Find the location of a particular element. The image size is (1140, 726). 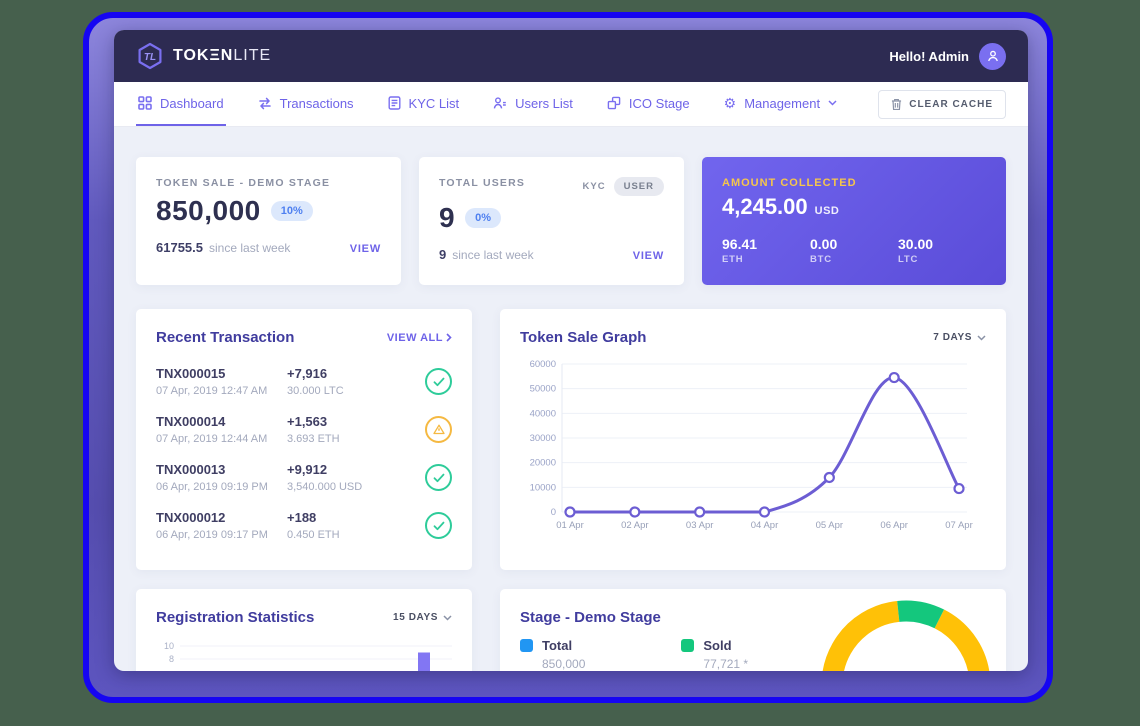

registration-statistics-card: Registration Statistics 15 DAYS 10 8 is located at coordinates (304, 630).